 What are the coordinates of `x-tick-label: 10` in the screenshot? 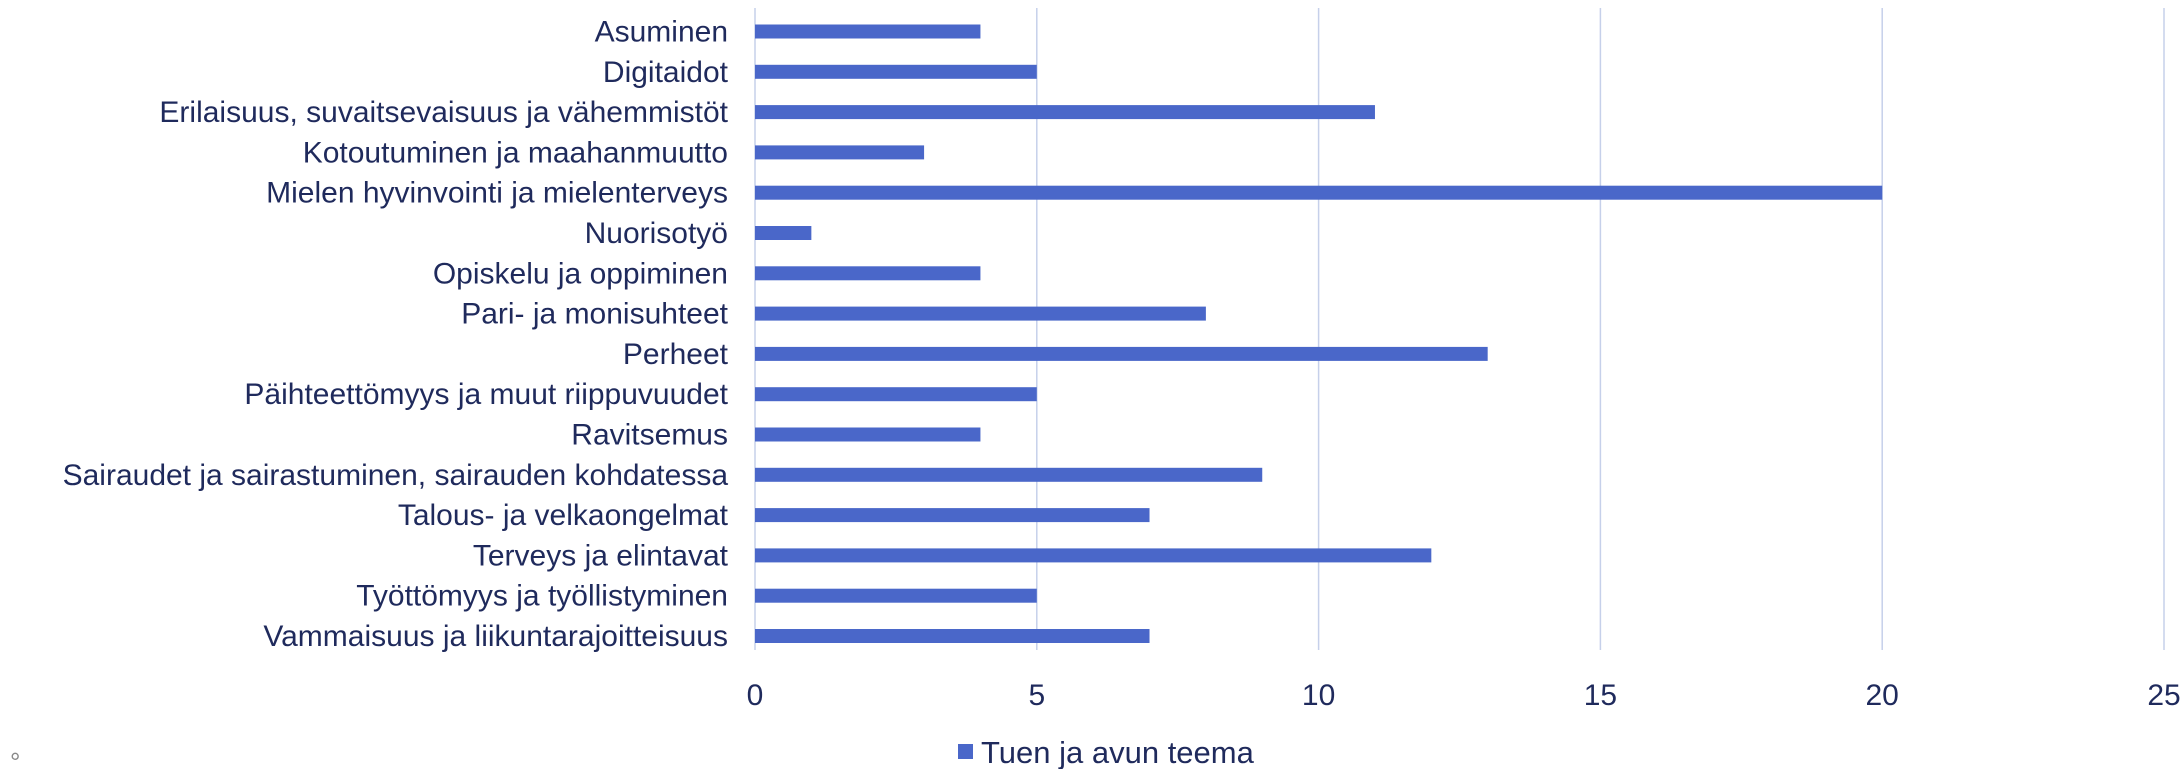 It's located at (1318, 695).